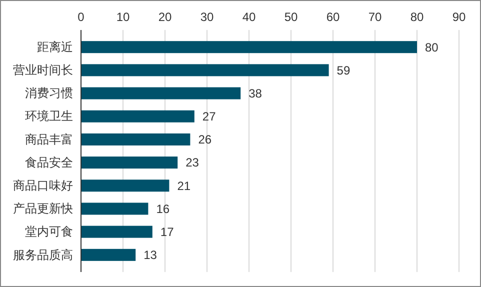  Describe the element at coordinates (165, 17) in the screenshot. I see `x-tick-label: 20` at that location.